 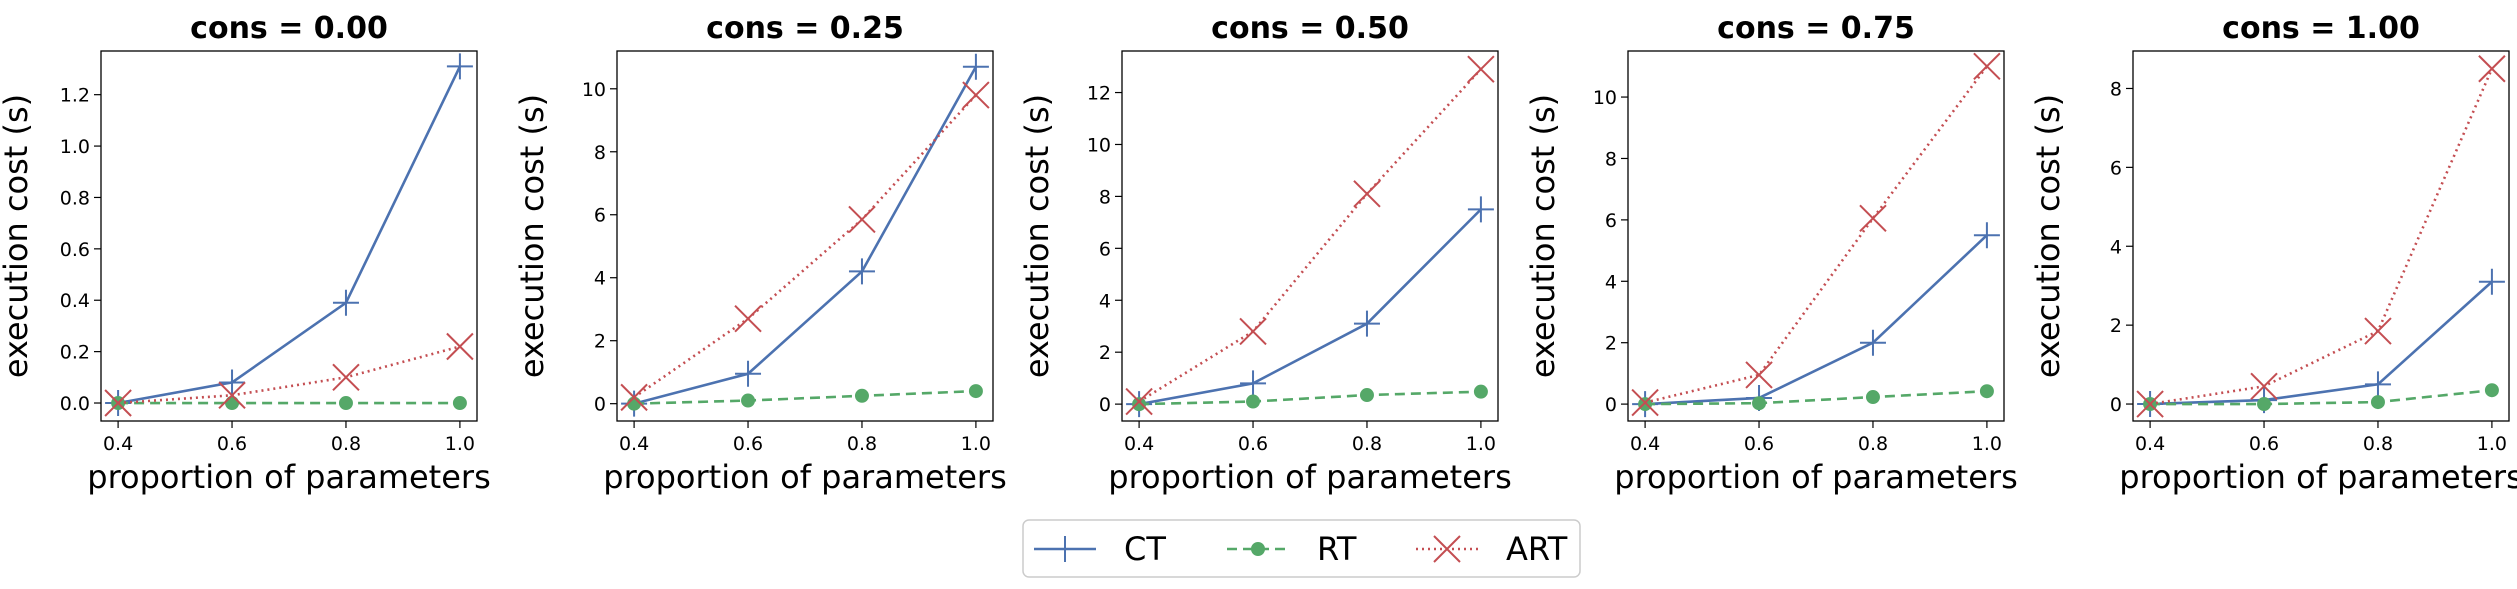 I want to click on legend-marker-CT, so click(x=1065, y=549).